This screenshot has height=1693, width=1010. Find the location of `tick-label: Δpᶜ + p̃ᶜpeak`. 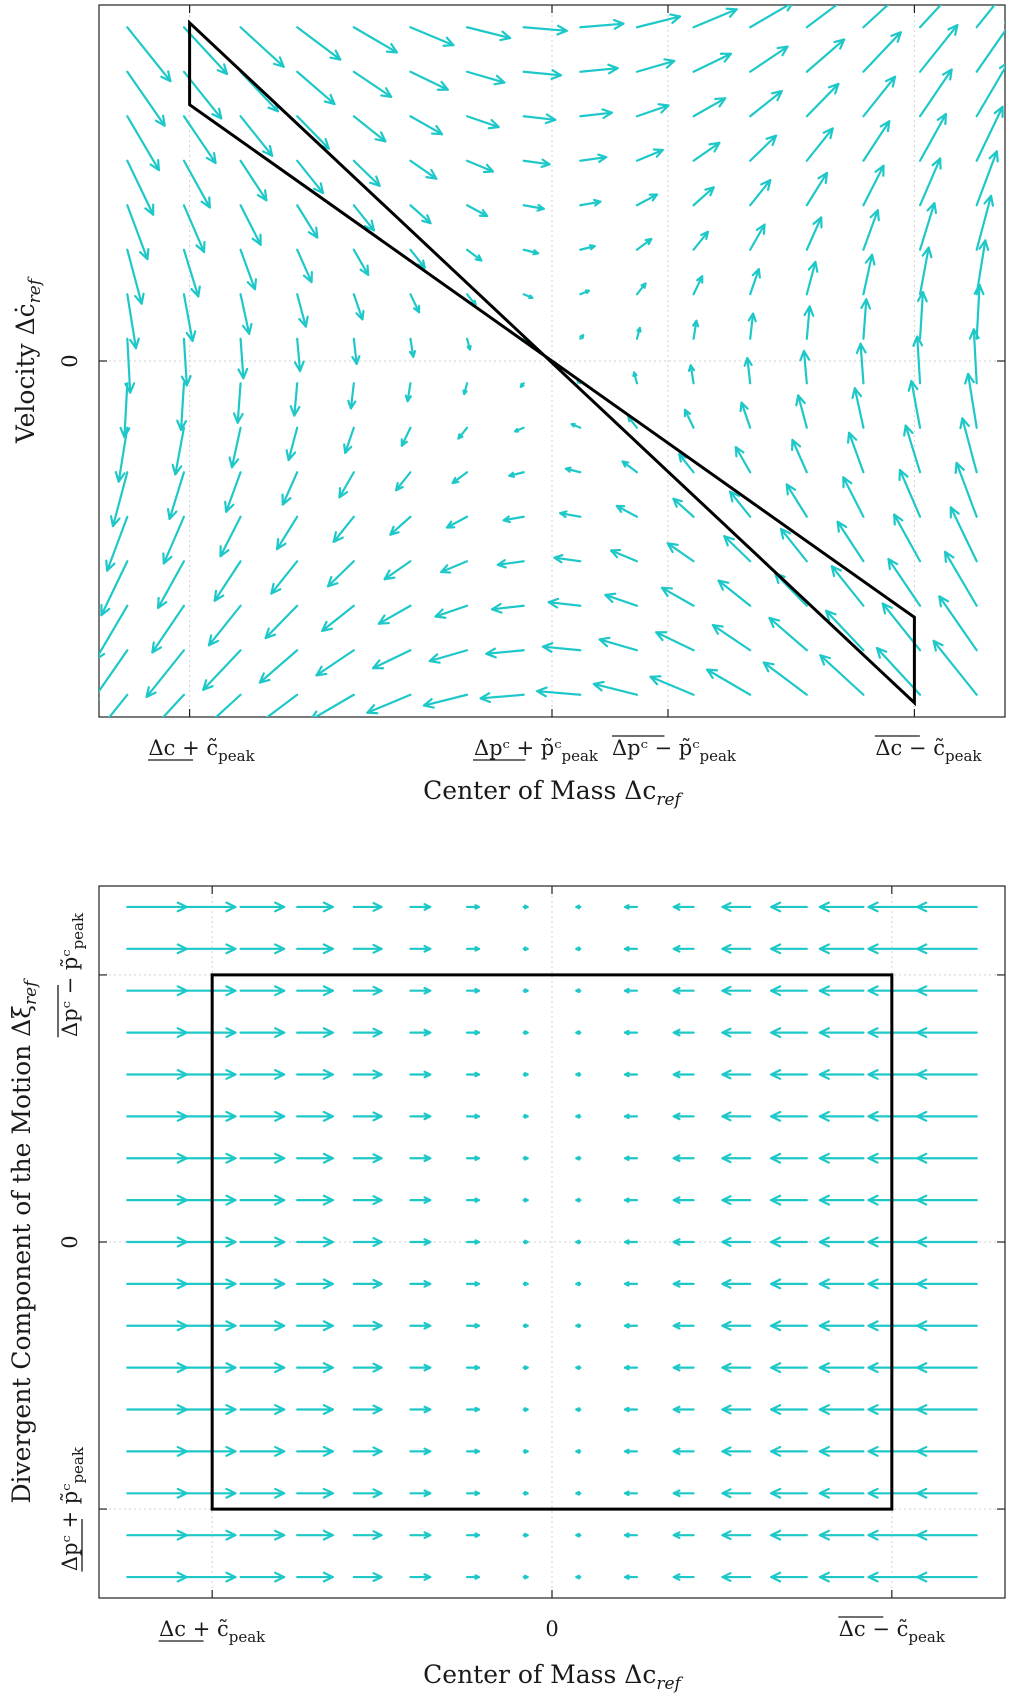

tick-label: Δpᶜ + p̃ᶜpeak is located at coordinates (72, 1508).